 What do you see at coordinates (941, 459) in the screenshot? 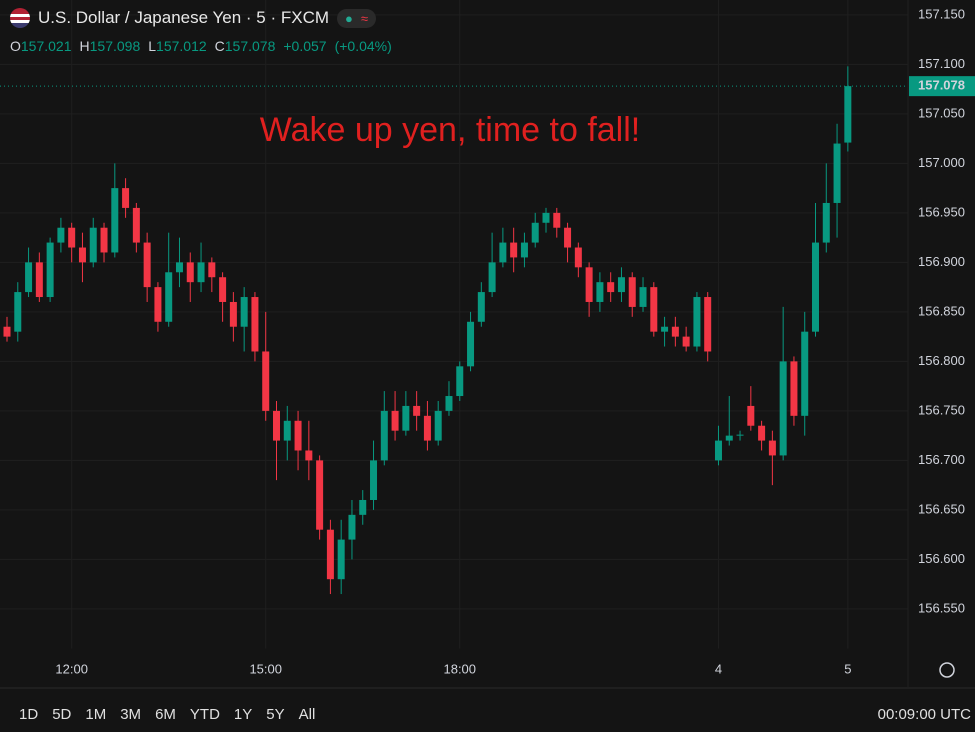
I see `y-tick-label: 156.700` at bounding box center [941, 459].